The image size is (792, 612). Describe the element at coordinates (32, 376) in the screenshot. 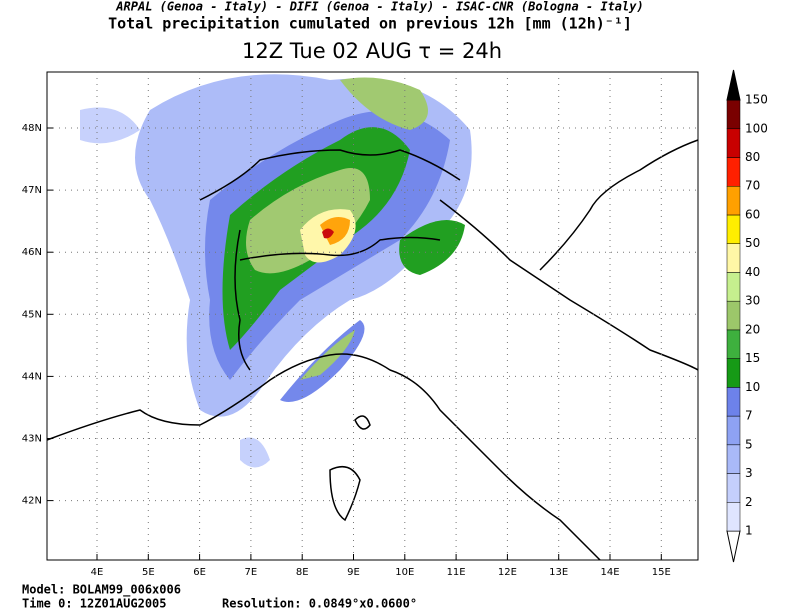

I see `lat-label: 44N` at that location.